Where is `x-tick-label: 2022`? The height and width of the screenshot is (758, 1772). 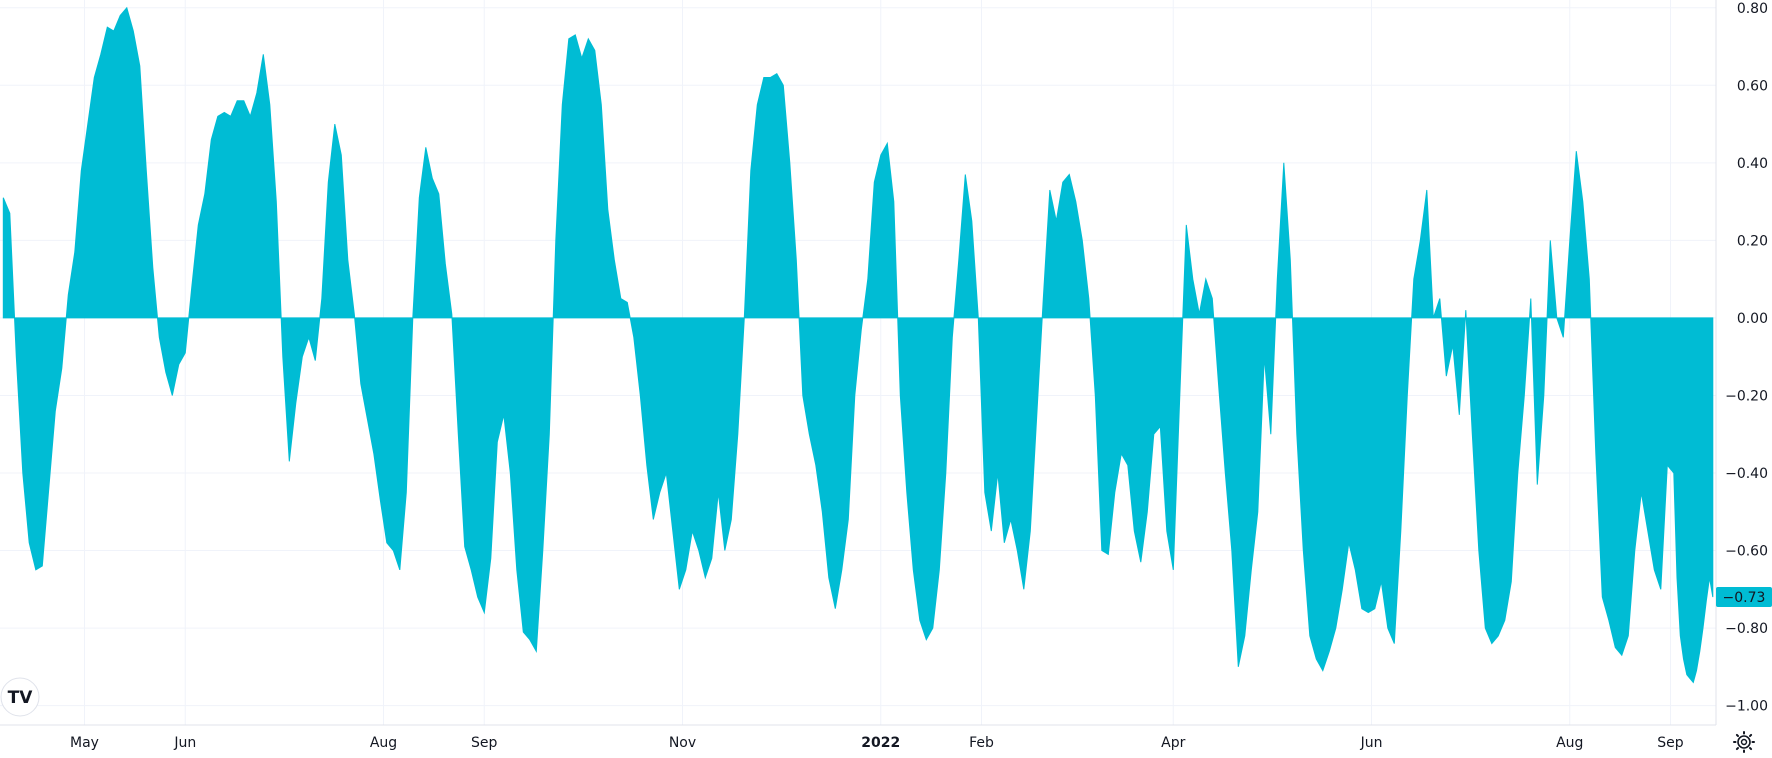 x-tick-label: 2022 is located at coordinates (880, 743).